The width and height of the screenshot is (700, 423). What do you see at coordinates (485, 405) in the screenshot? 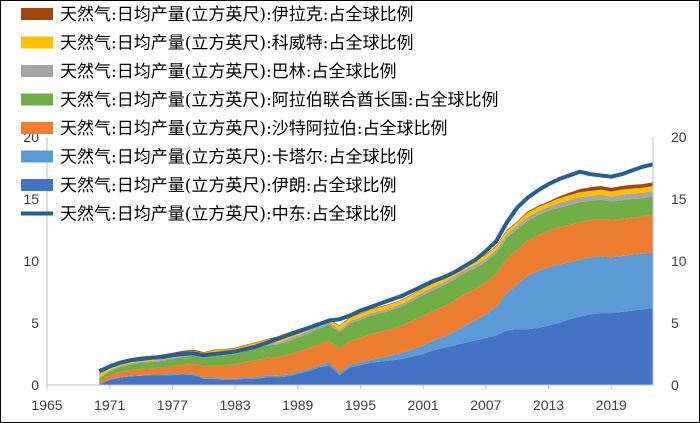
I see `x-tick-label: 2007` at bounding box center [485, 405].